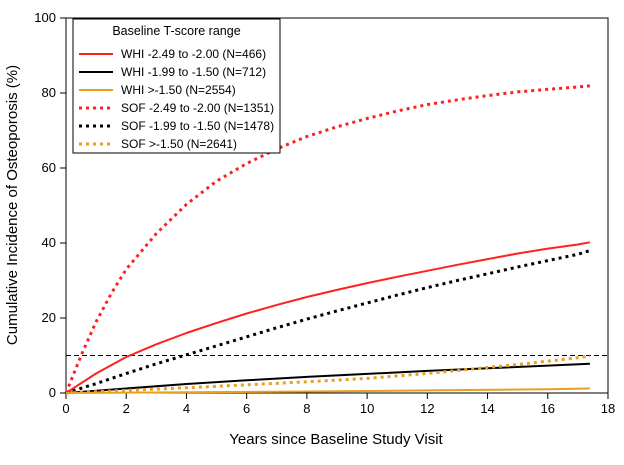 The width and height of the screenshot is (624, 465). Describe the element at coordinates (197, 108) in the screenshot. I see `legend-label-4: SOF -2.49 to -2.00 (N=1351)` at that location.